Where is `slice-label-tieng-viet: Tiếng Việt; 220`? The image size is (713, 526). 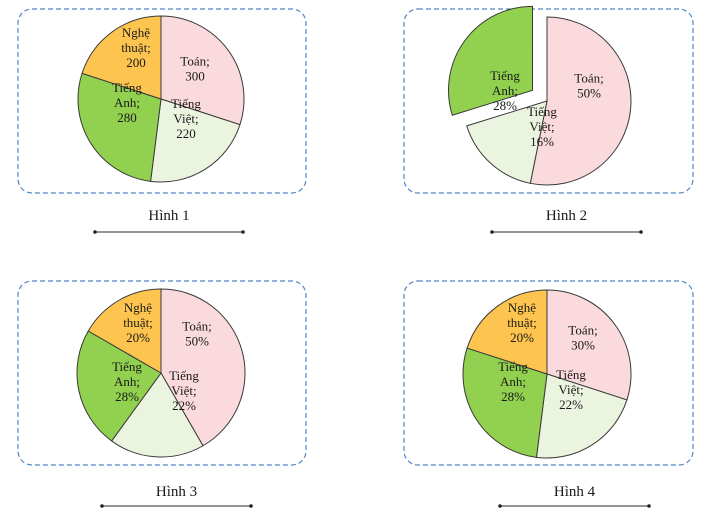 slice-label-tieng-viet: Tiếng Việt; 220 is located at coordinates (186, 118).